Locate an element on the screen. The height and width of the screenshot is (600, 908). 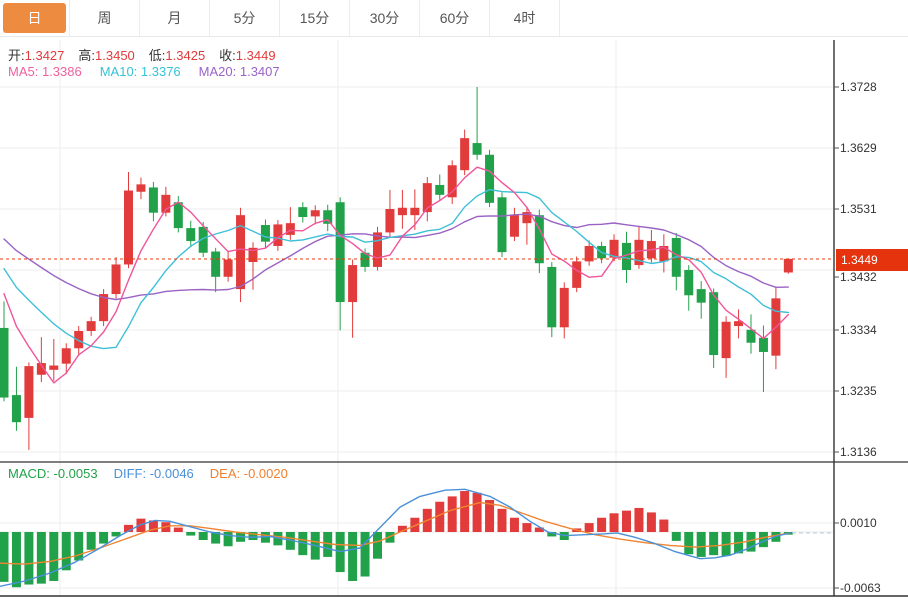
macd-axis-label: 0.0010 is located at coordinates (858, 523).